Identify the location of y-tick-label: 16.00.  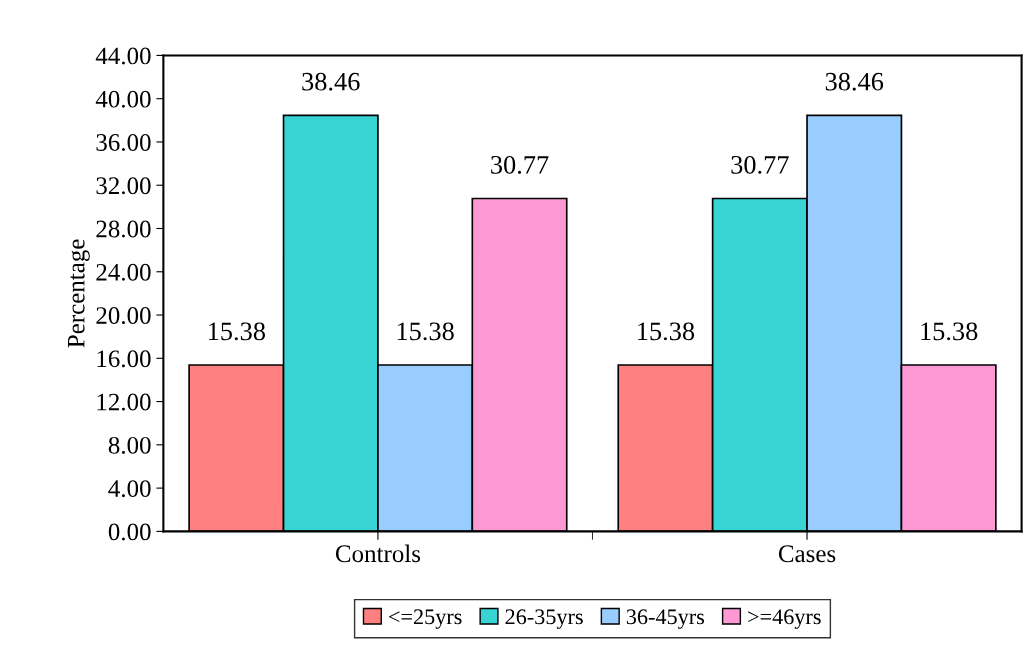
(124, 359).